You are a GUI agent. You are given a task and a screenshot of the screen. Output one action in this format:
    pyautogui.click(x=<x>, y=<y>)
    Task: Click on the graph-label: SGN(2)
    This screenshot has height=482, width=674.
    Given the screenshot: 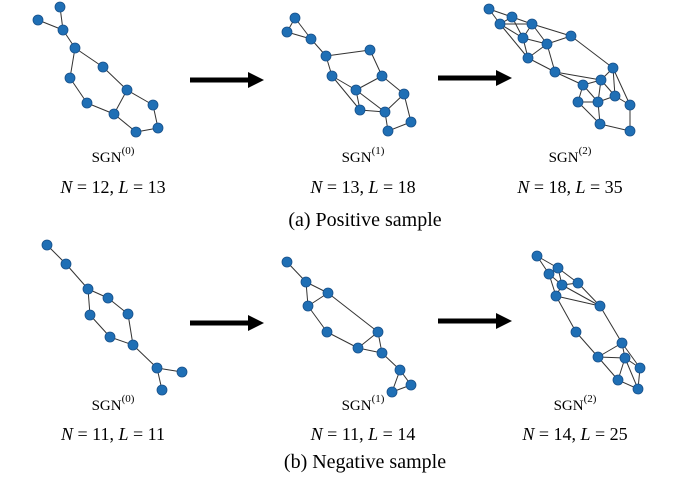 What is the action you would take?
    pyautogui.click(x=570, y=155)
    